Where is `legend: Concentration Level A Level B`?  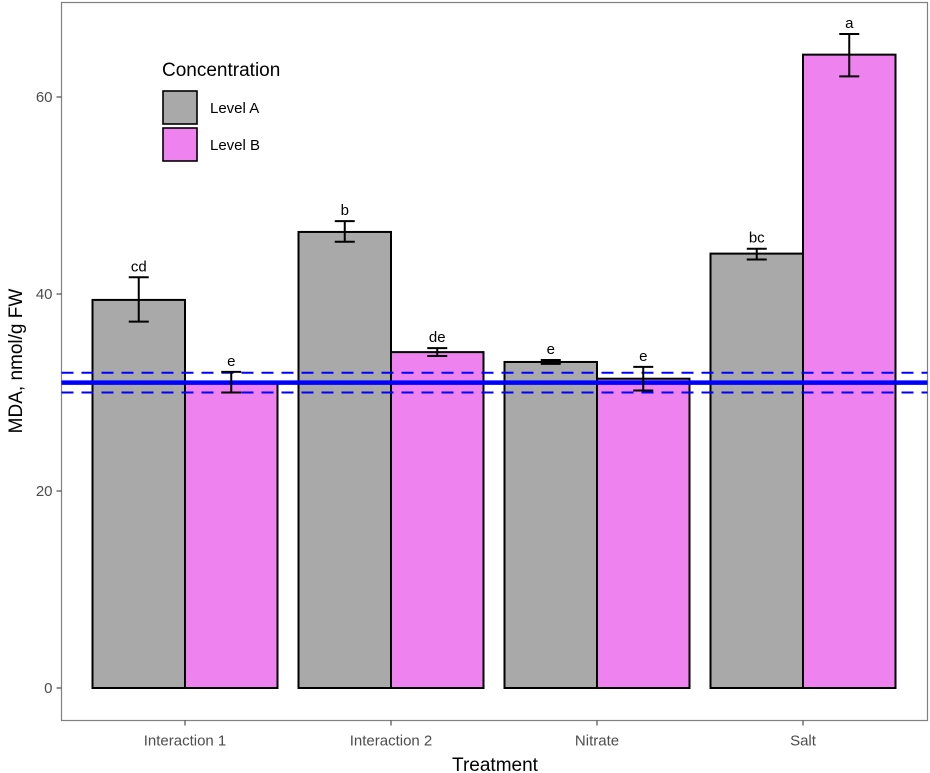
legend: Concentration Level A Level B is located at coordinates (221, 111).